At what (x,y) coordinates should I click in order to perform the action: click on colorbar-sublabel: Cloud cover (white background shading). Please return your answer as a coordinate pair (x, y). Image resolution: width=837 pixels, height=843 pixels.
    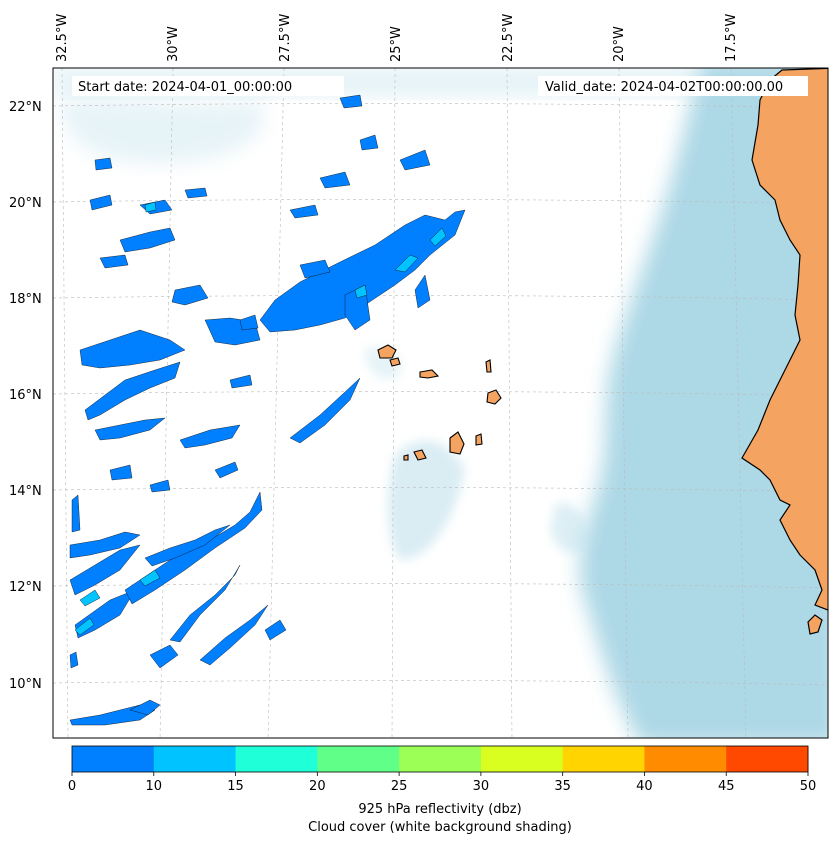
    Looking at the image, I should click on (440, 827).